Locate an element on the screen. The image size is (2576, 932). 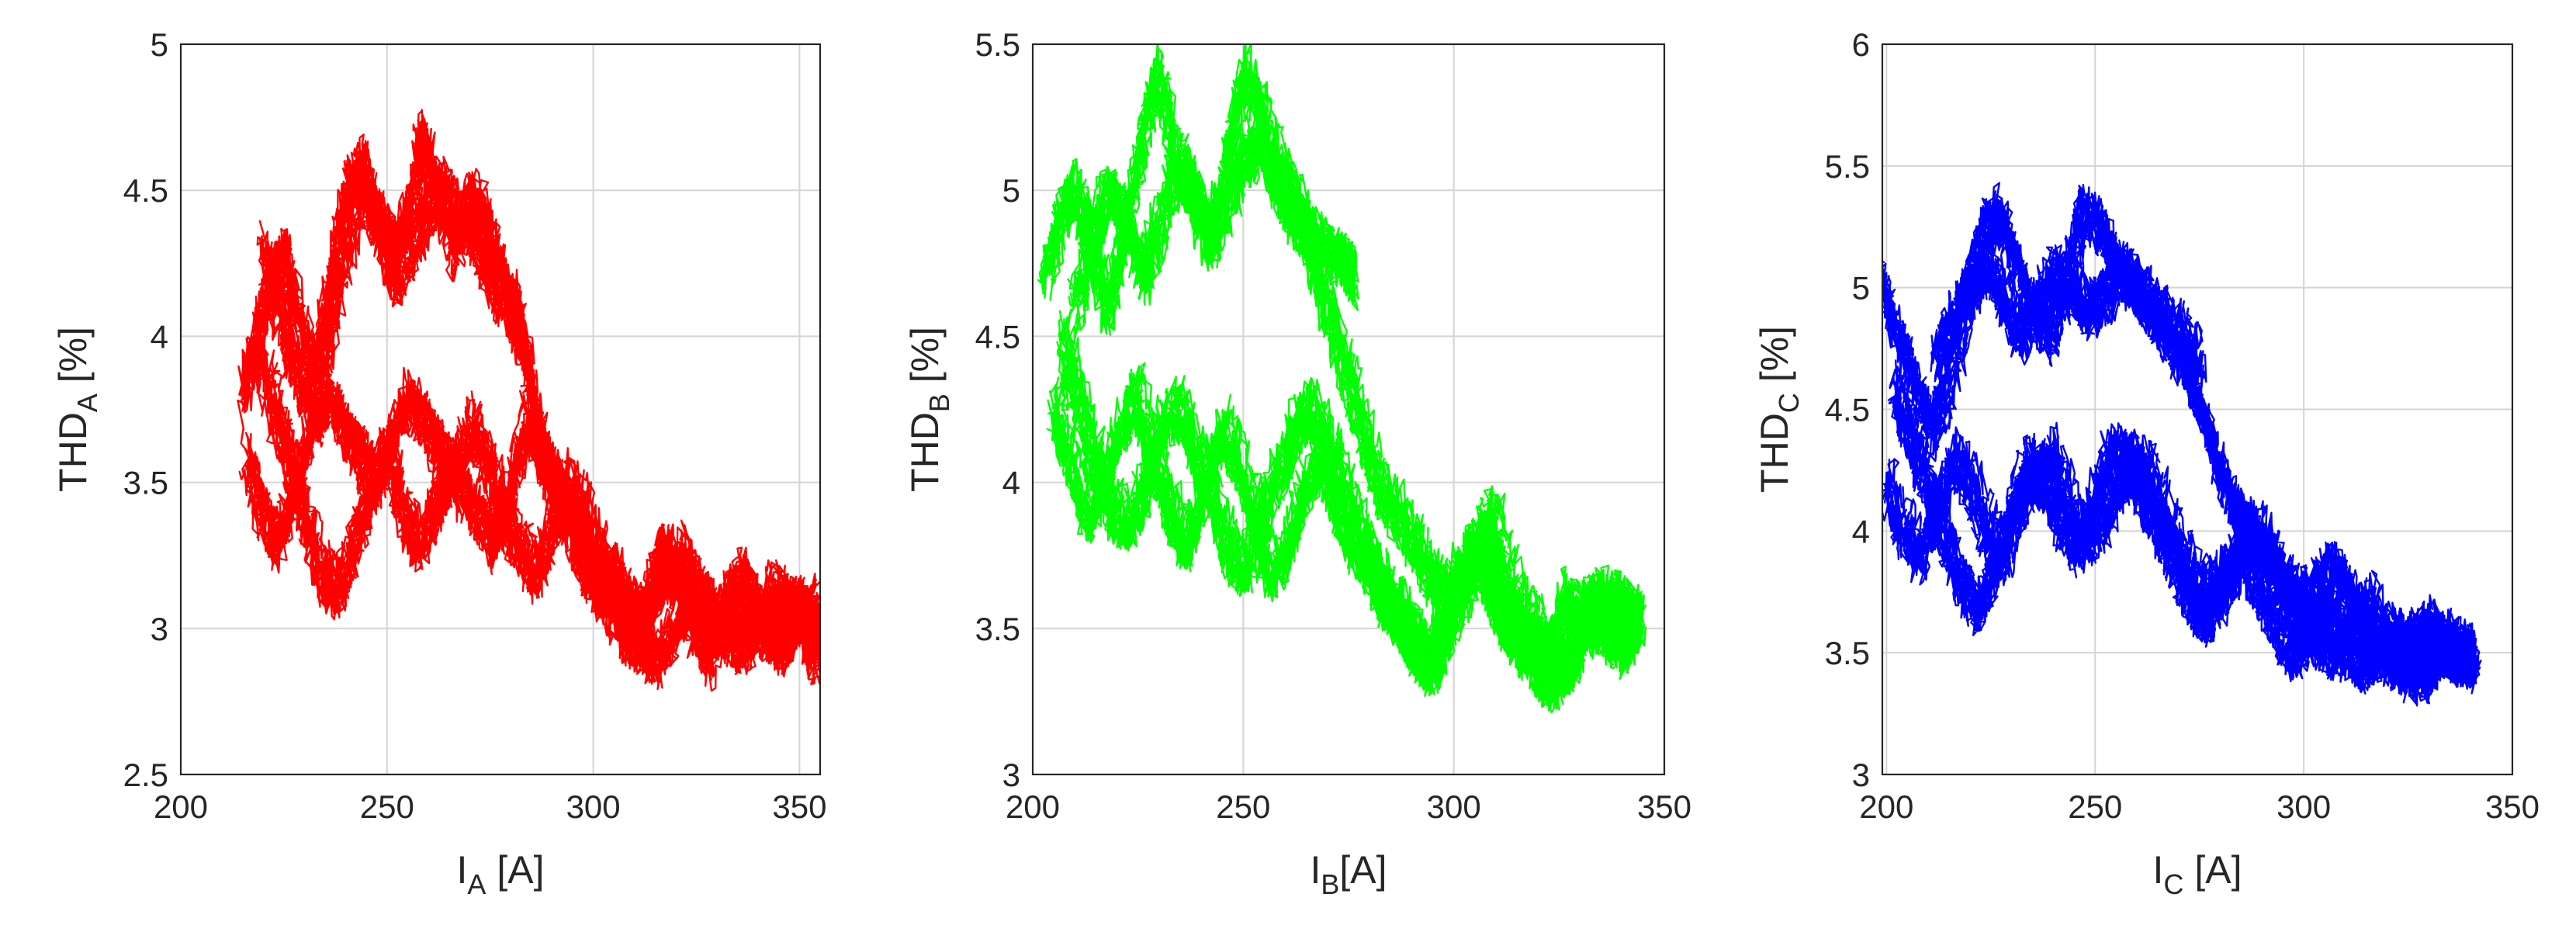
y-tick-label: 6 is located at coordinates (1861, 44).